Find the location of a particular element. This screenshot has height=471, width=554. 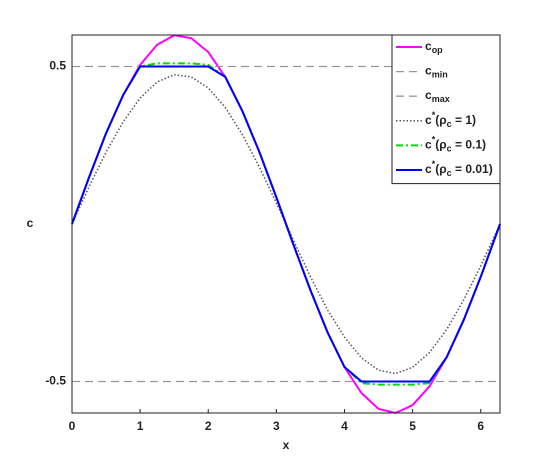

legend-label: c*(ρc = 1) is located at coordinates (450, 119).